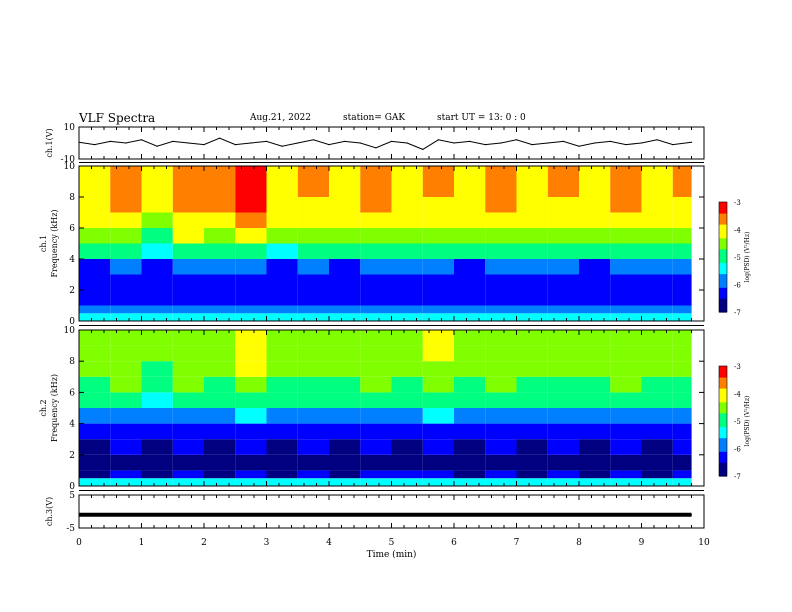 Image resolution: width=792 pixels, height=612 pixels. I want to click on x-tick-label: 6, so click(454, 543).